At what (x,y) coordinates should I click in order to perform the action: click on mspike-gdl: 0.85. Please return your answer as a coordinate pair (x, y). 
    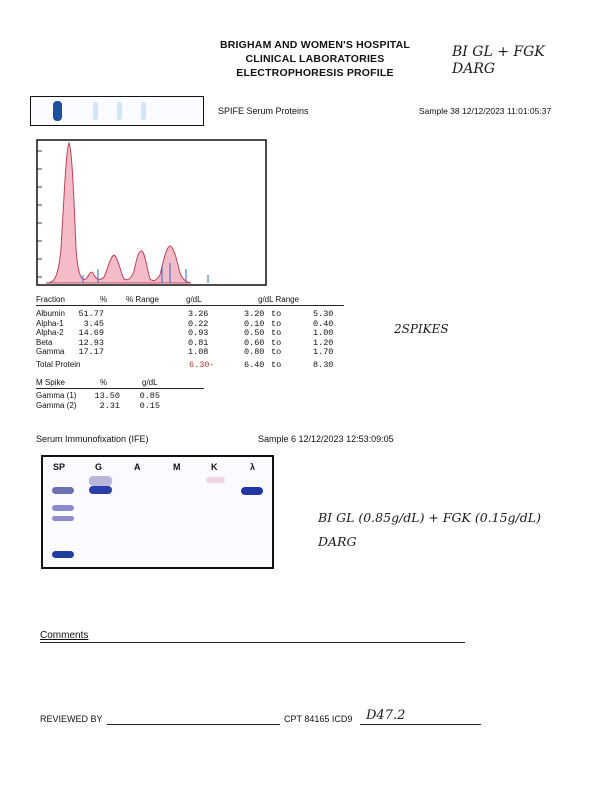
    Looking at the image, I should click on (149, 396).